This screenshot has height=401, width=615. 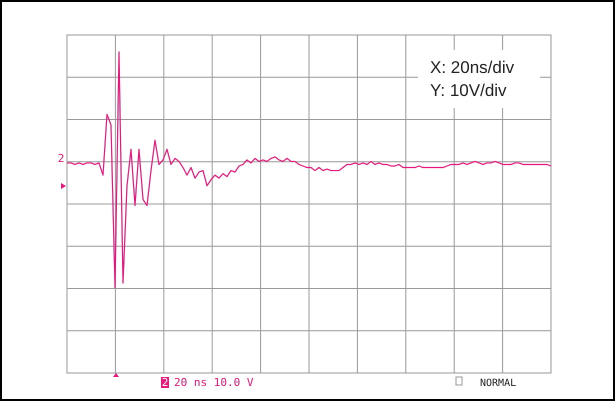 What do you see at coordinates (469, 90) in the screenshot?
I see `annotation: Y: 10V/div` at bounding box center [469, 90].